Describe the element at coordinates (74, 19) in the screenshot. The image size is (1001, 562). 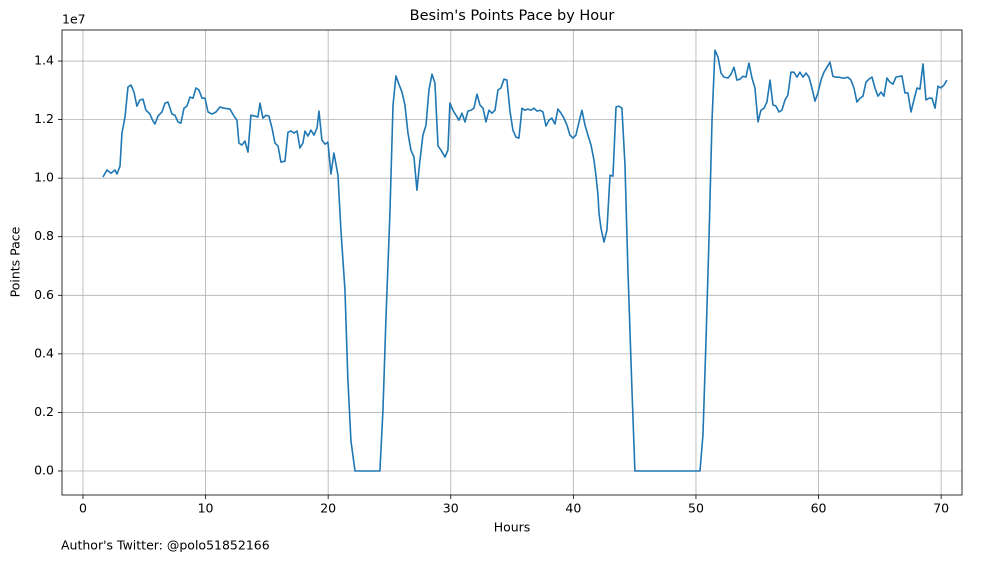
I see `y-offset-label: 1e7` at that location.